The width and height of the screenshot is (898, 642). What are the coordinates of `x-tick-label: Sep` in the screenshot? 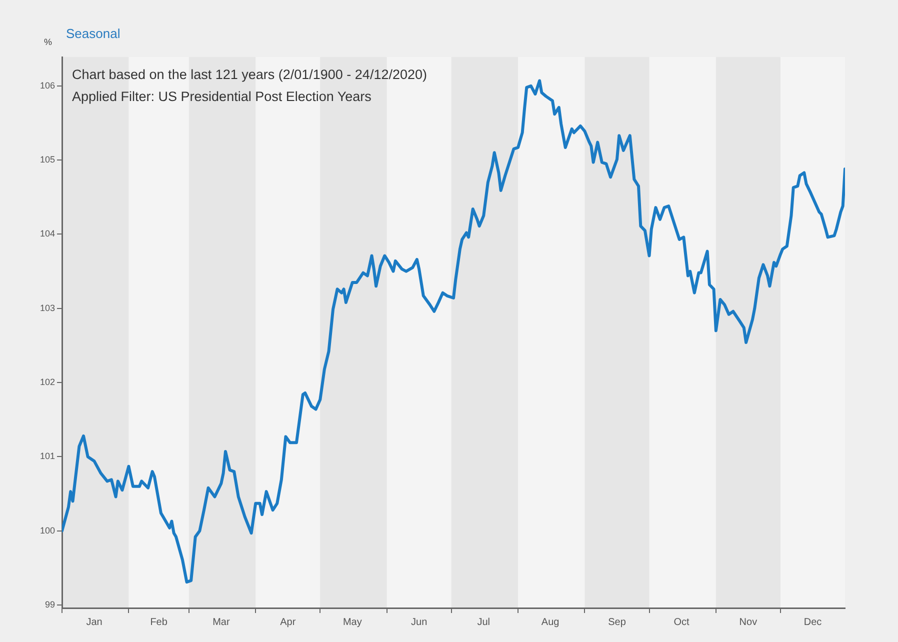 It's located at (617, 622).